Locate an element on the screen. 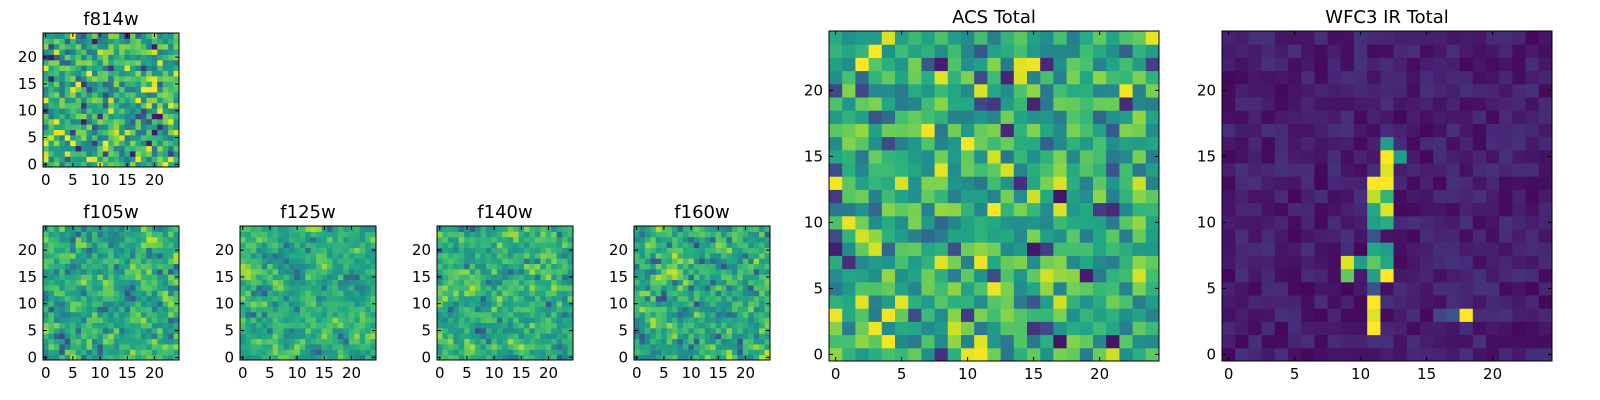 Image resolution: width=1600 pixels, height=400 pixels. f140w-xtick-label: 0 is located at coordinates (440, 373).